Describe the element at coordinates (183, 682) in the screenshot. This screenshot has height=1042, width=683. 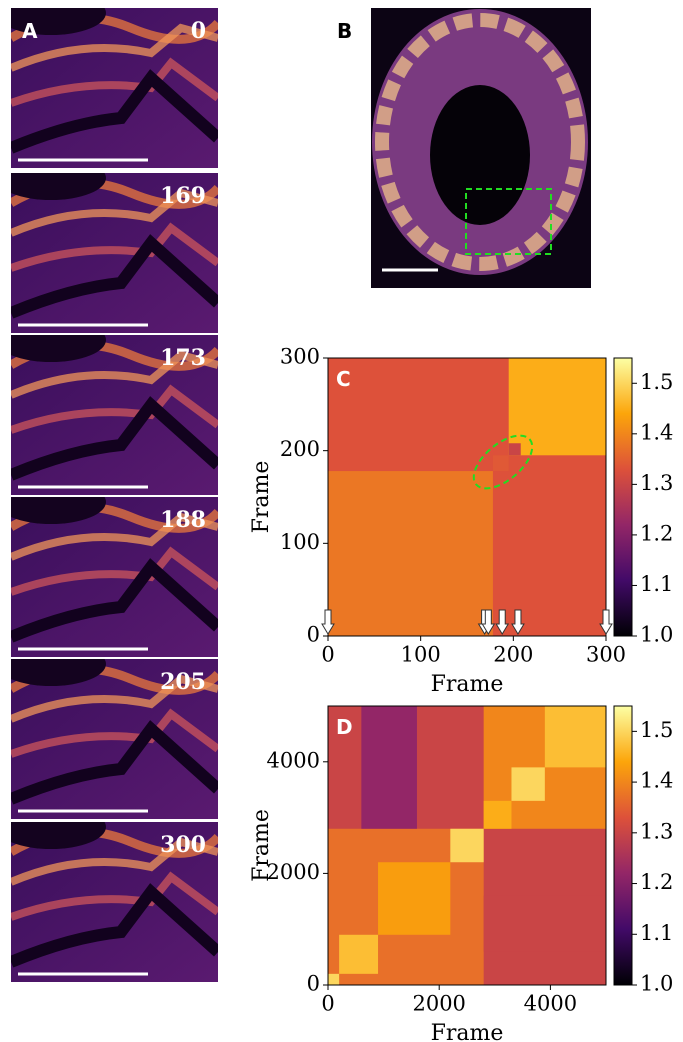
I see `frame-number: 205` at that location.